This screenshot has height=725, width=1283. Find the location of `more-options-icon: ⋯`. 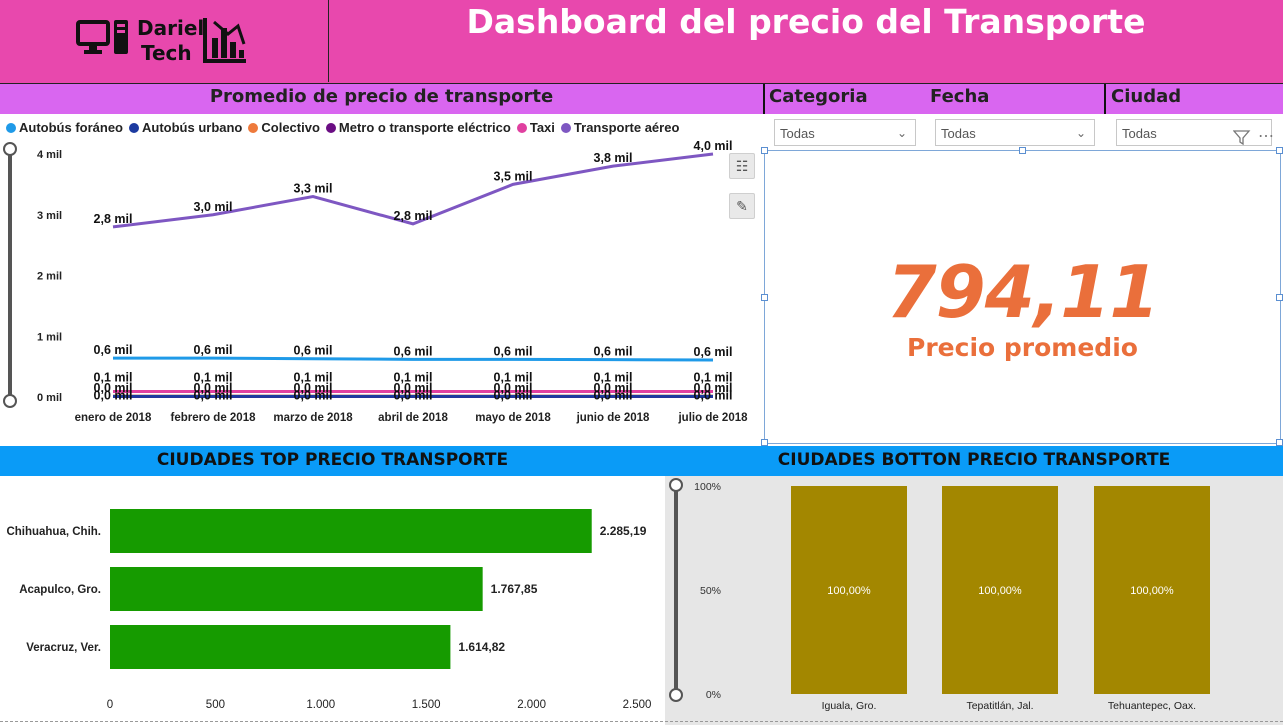

more-options-icon: ⋯ is located at coordinates (1266, 136).